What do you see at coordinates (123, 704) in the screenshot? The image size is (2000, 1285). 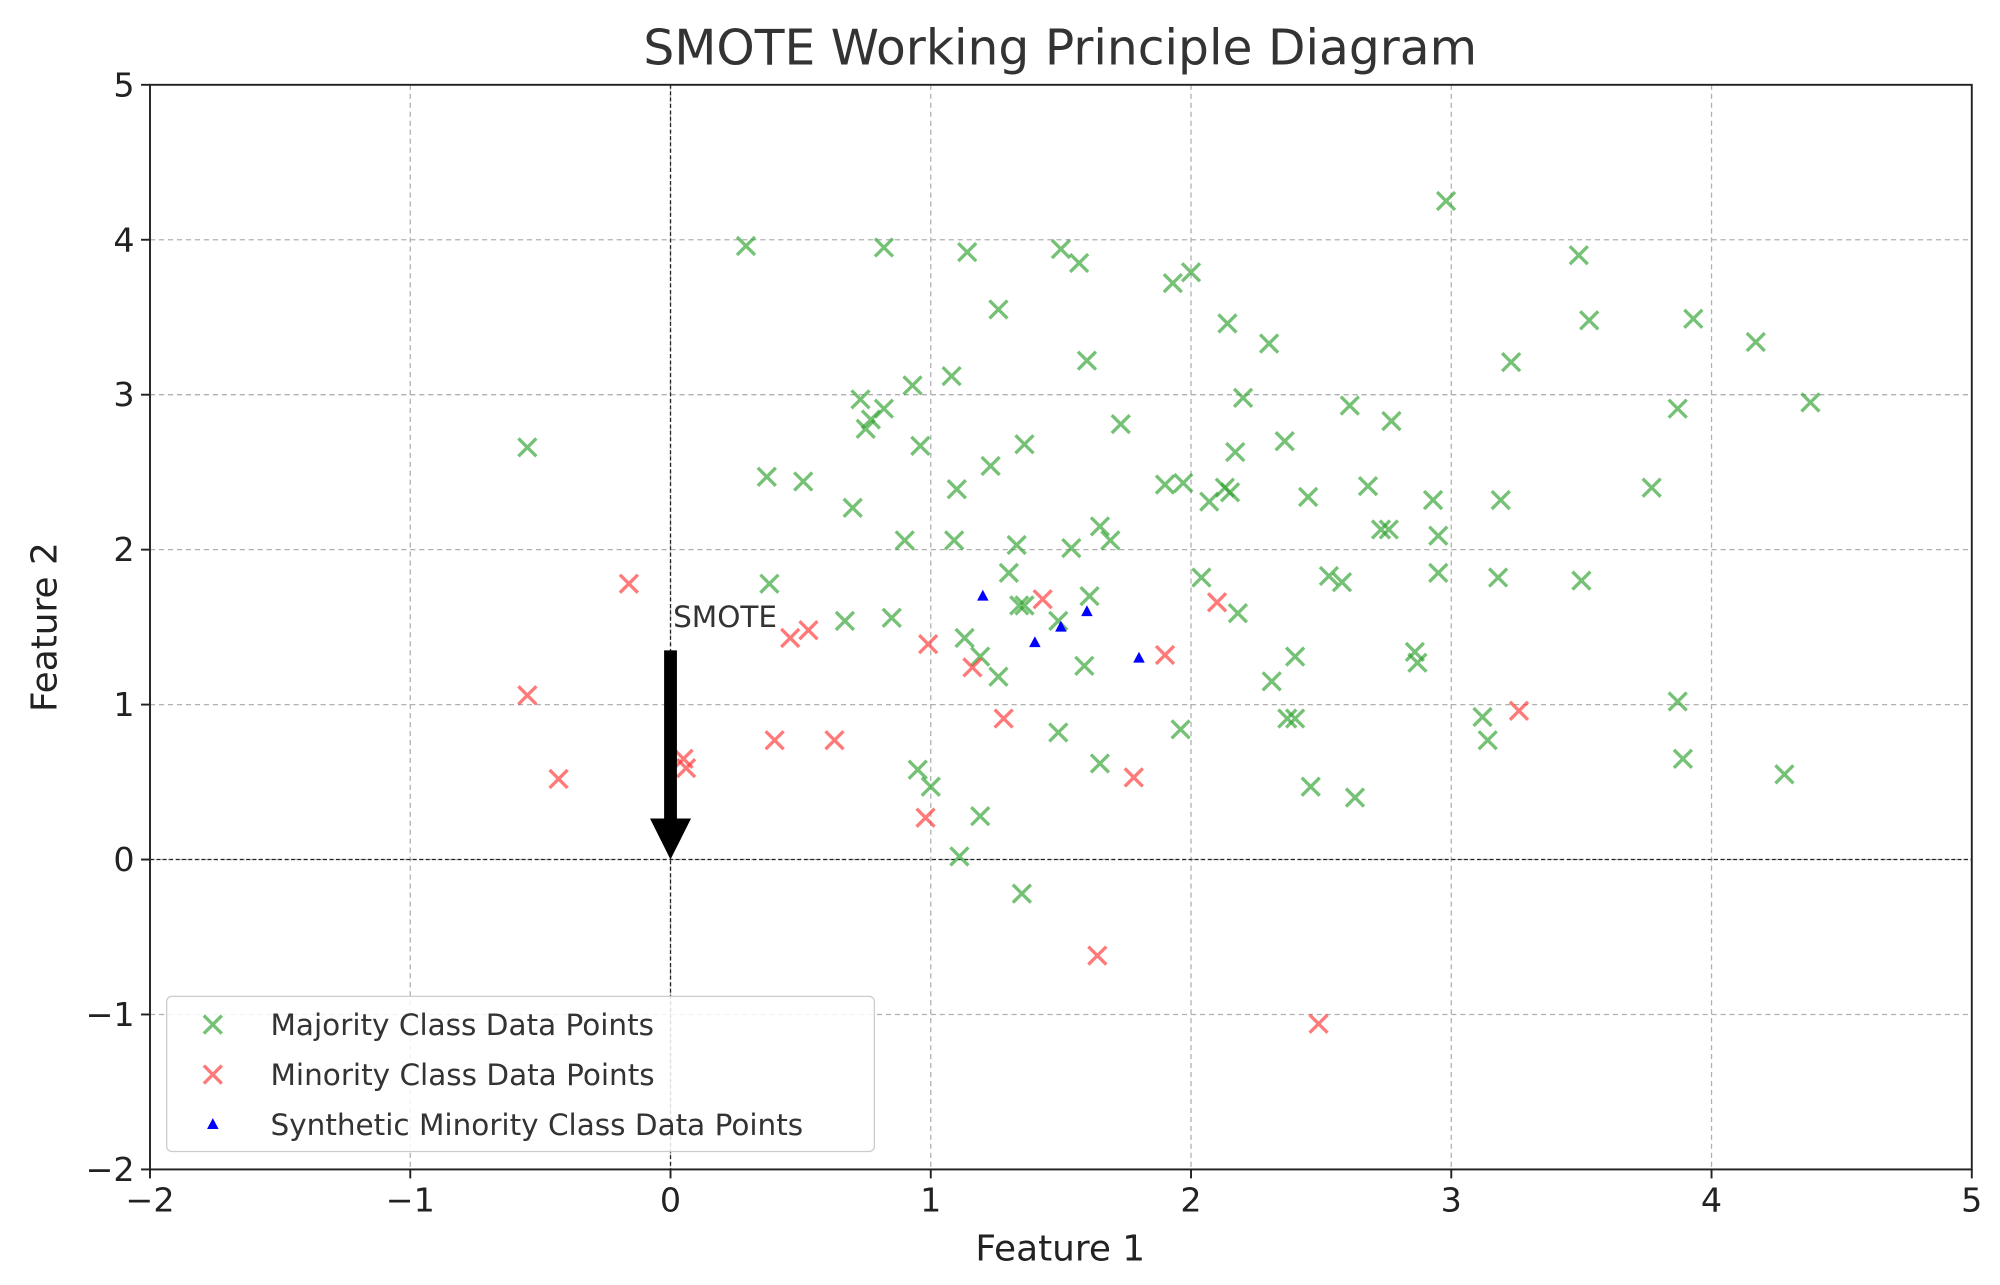 I see `y-tick-label: 1` at bounding box center [123, 704].